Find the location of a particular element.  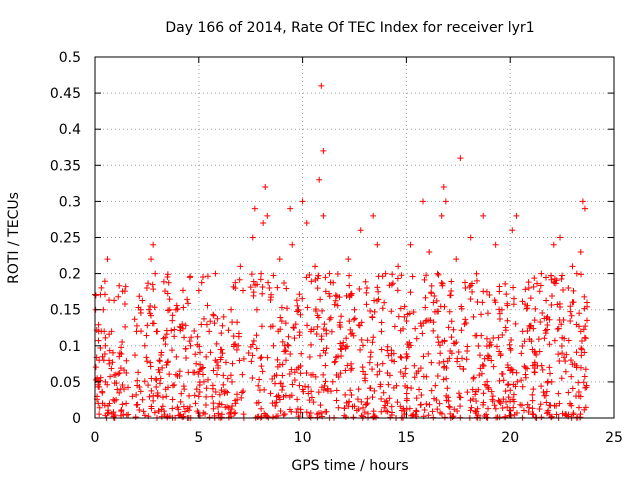

y-axis-label: ROTI / TECUs is located at coordinates (14, 238).